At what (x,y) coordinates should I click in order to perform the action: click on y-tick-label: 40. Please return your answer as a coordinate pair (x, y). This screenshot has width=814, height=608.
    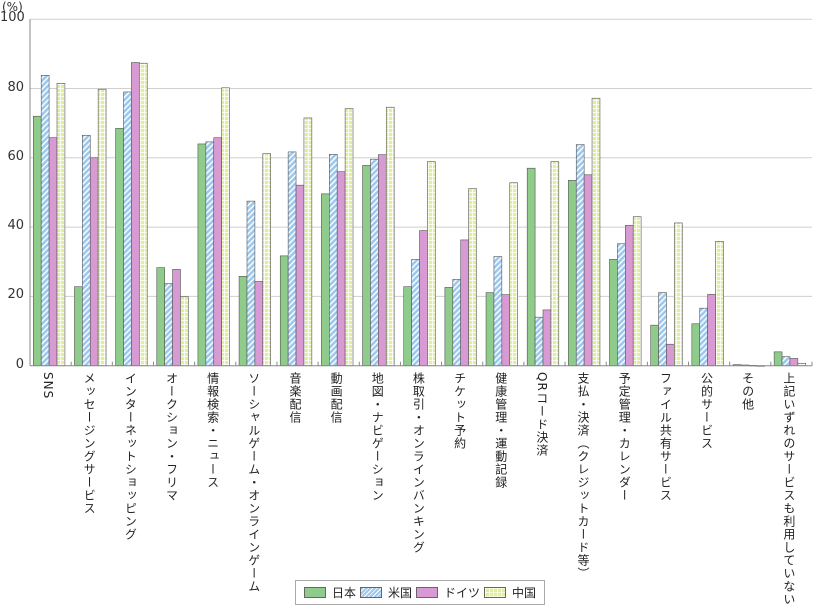
    Looking at the image, I should click on (15, 226).